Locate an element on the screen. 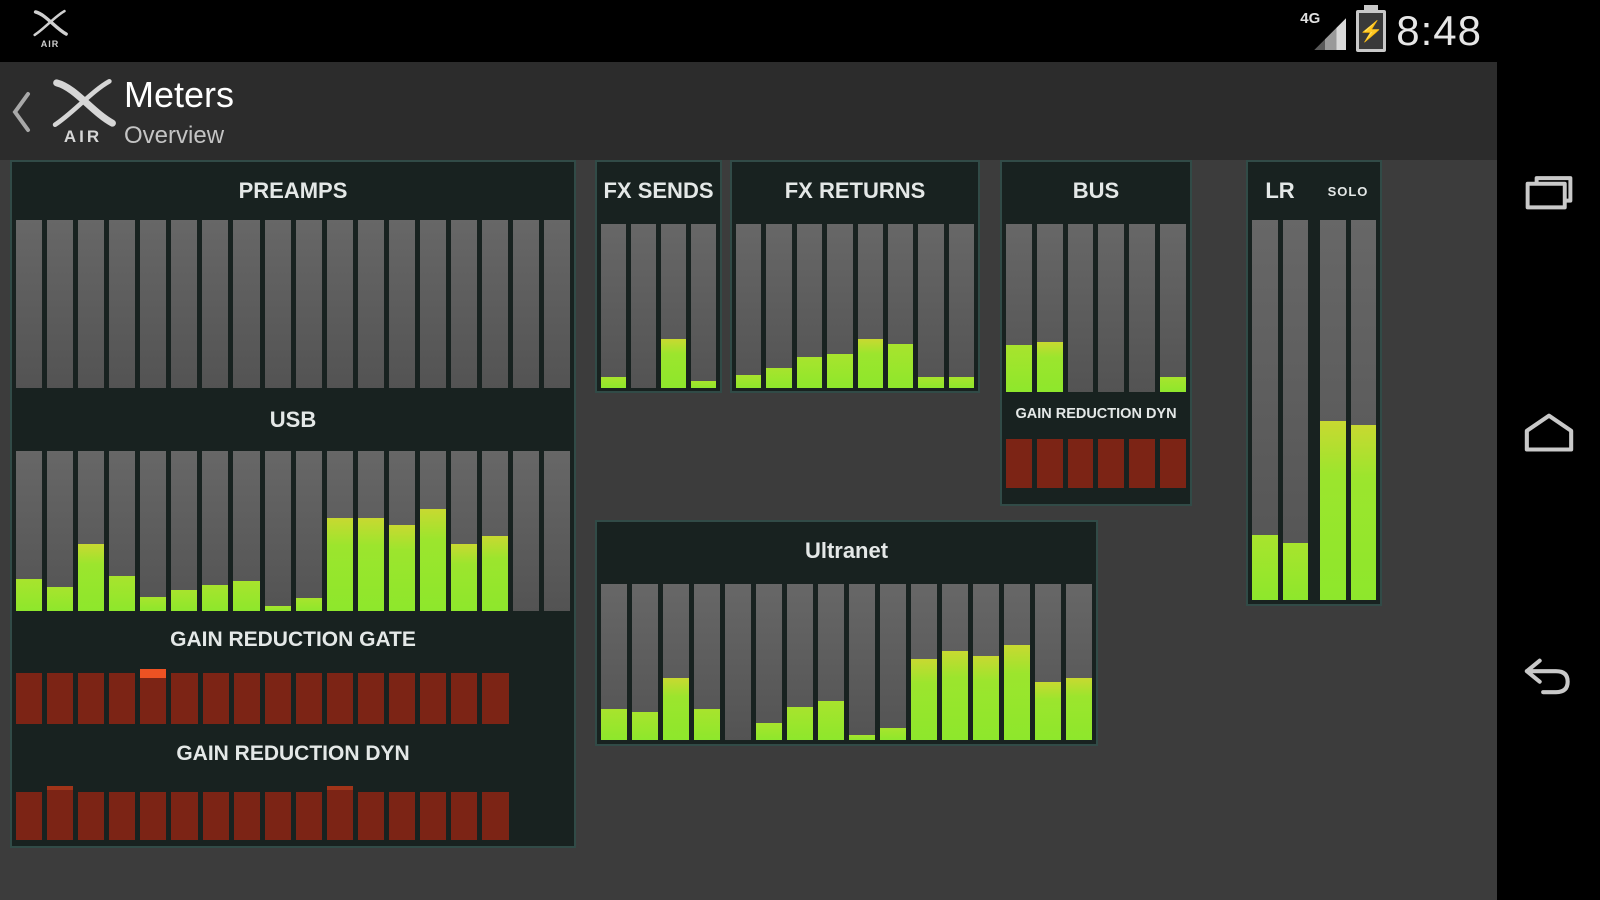 The height and width of the screenshot is (900, 1600). gain-reduction-dyn-title: GAIN REDUCTION DYN is located at coordinates (293, 753).